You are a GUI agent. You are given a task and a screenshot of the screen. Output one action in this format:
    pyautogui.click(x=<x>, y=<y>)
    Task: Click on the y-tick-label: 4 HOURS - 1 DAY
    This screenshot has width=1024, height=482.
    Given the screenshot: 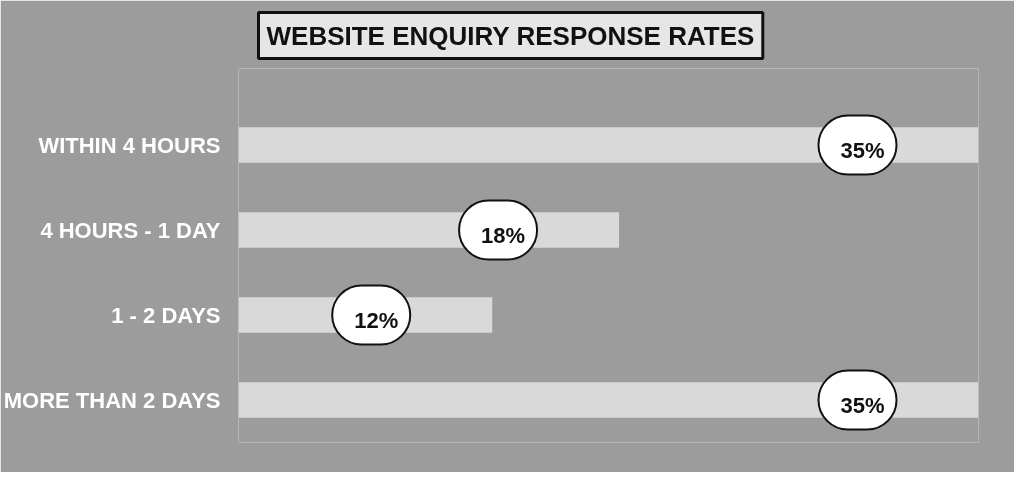 What is the action you would take?
    pyautogui.click(x=130, y=230)
    